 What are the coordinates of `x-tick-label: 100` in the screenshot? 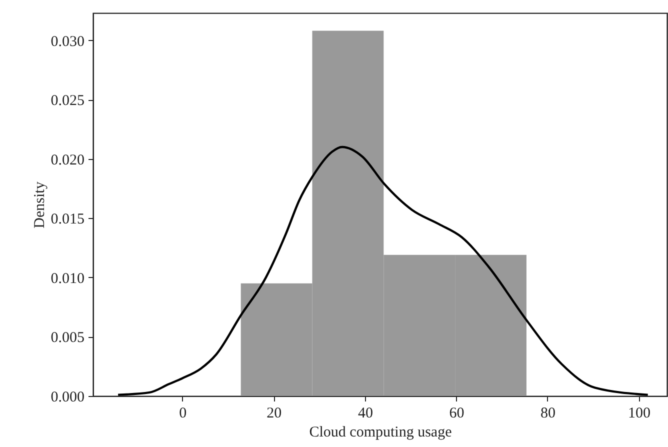 It's located at (639, 414).